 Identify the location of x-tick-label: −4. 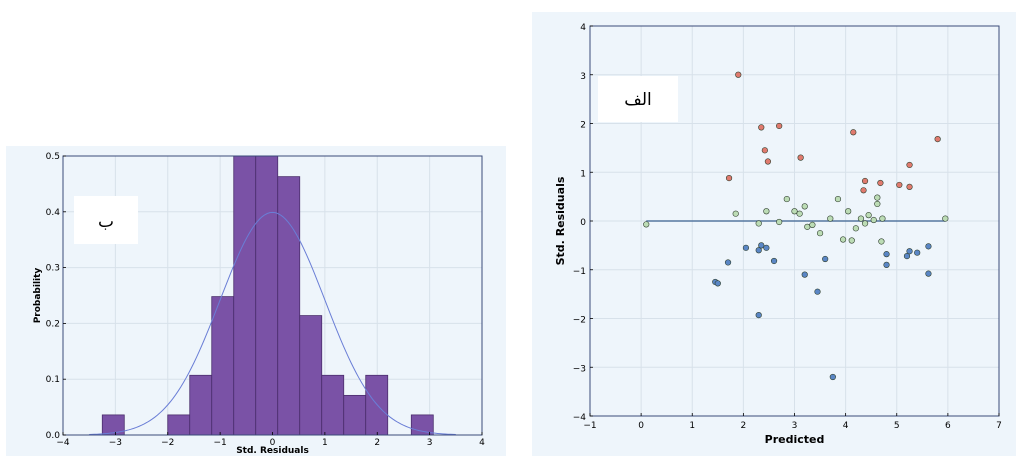
(63, 443).